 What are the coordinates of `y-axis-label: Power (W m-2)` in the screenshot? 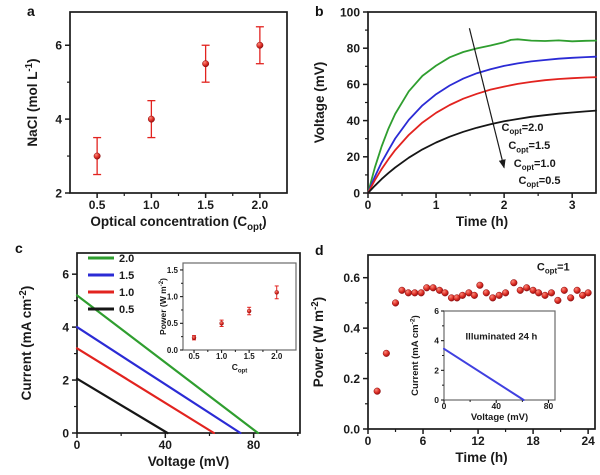 It's located at (318, 342).